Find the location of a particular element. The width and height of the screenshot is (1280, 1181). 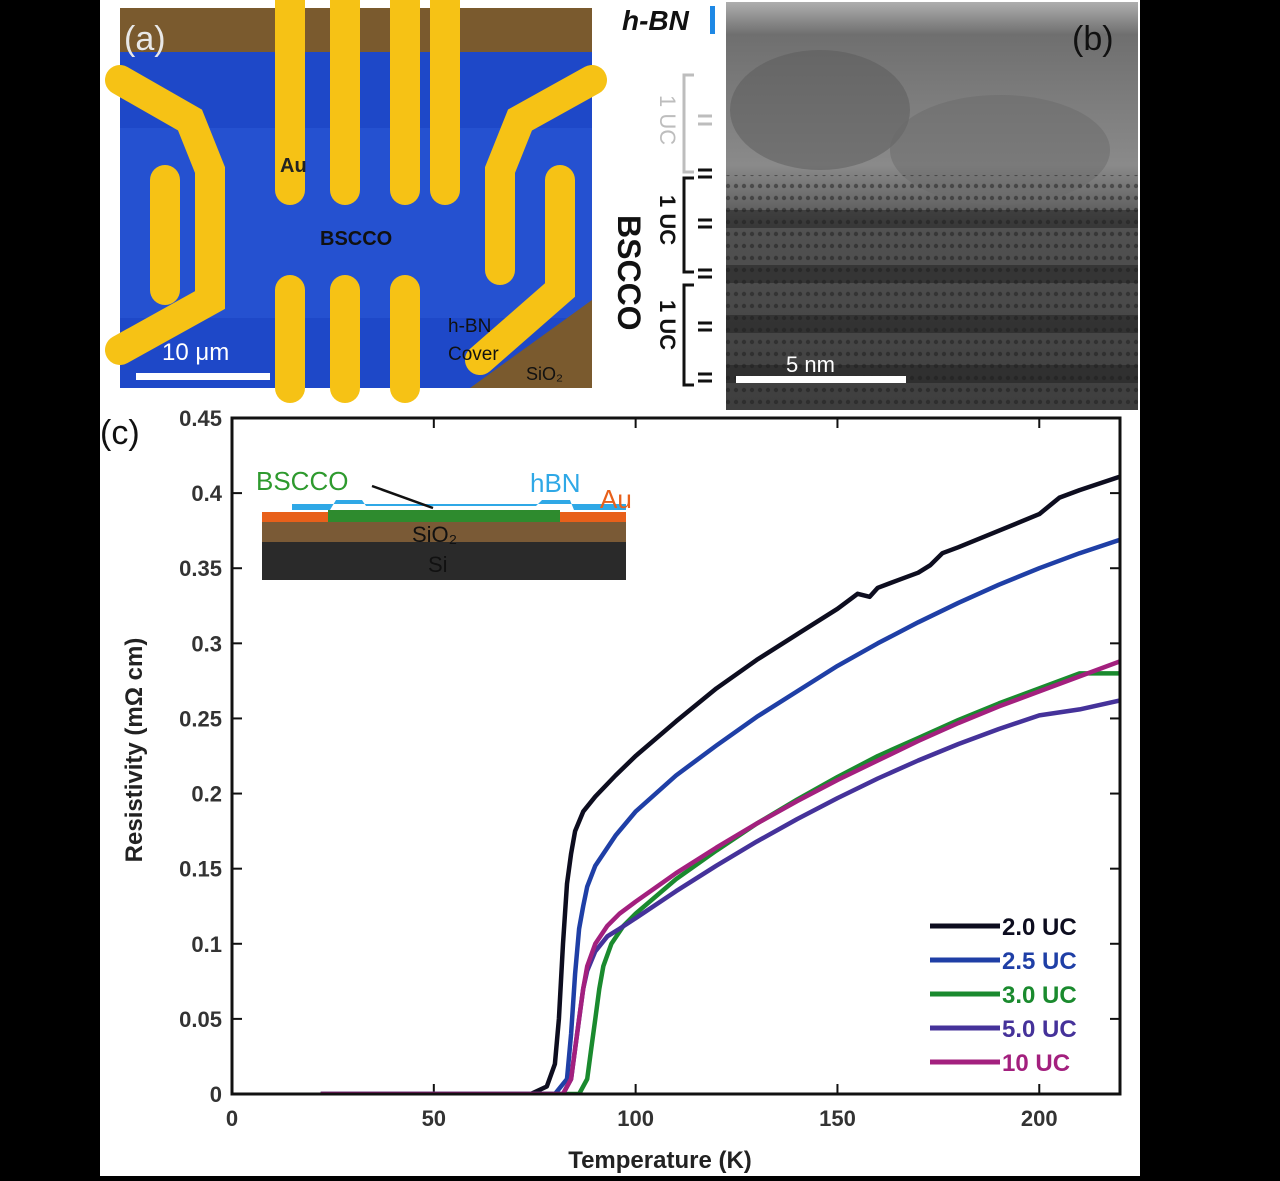

panel-b-label: (b) is located at coordinates (1093, 39).